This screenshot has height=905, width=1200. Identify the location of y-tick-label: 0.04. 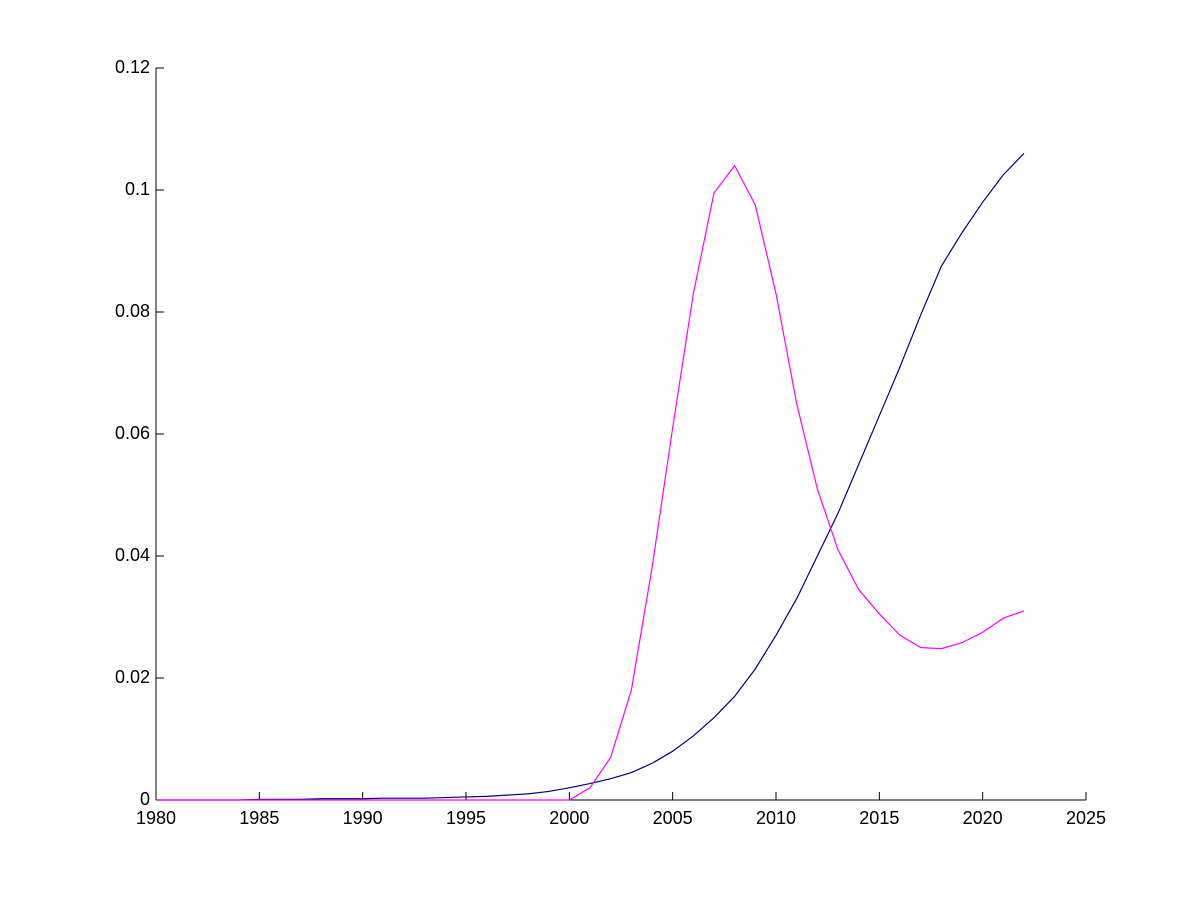
(132, 555).